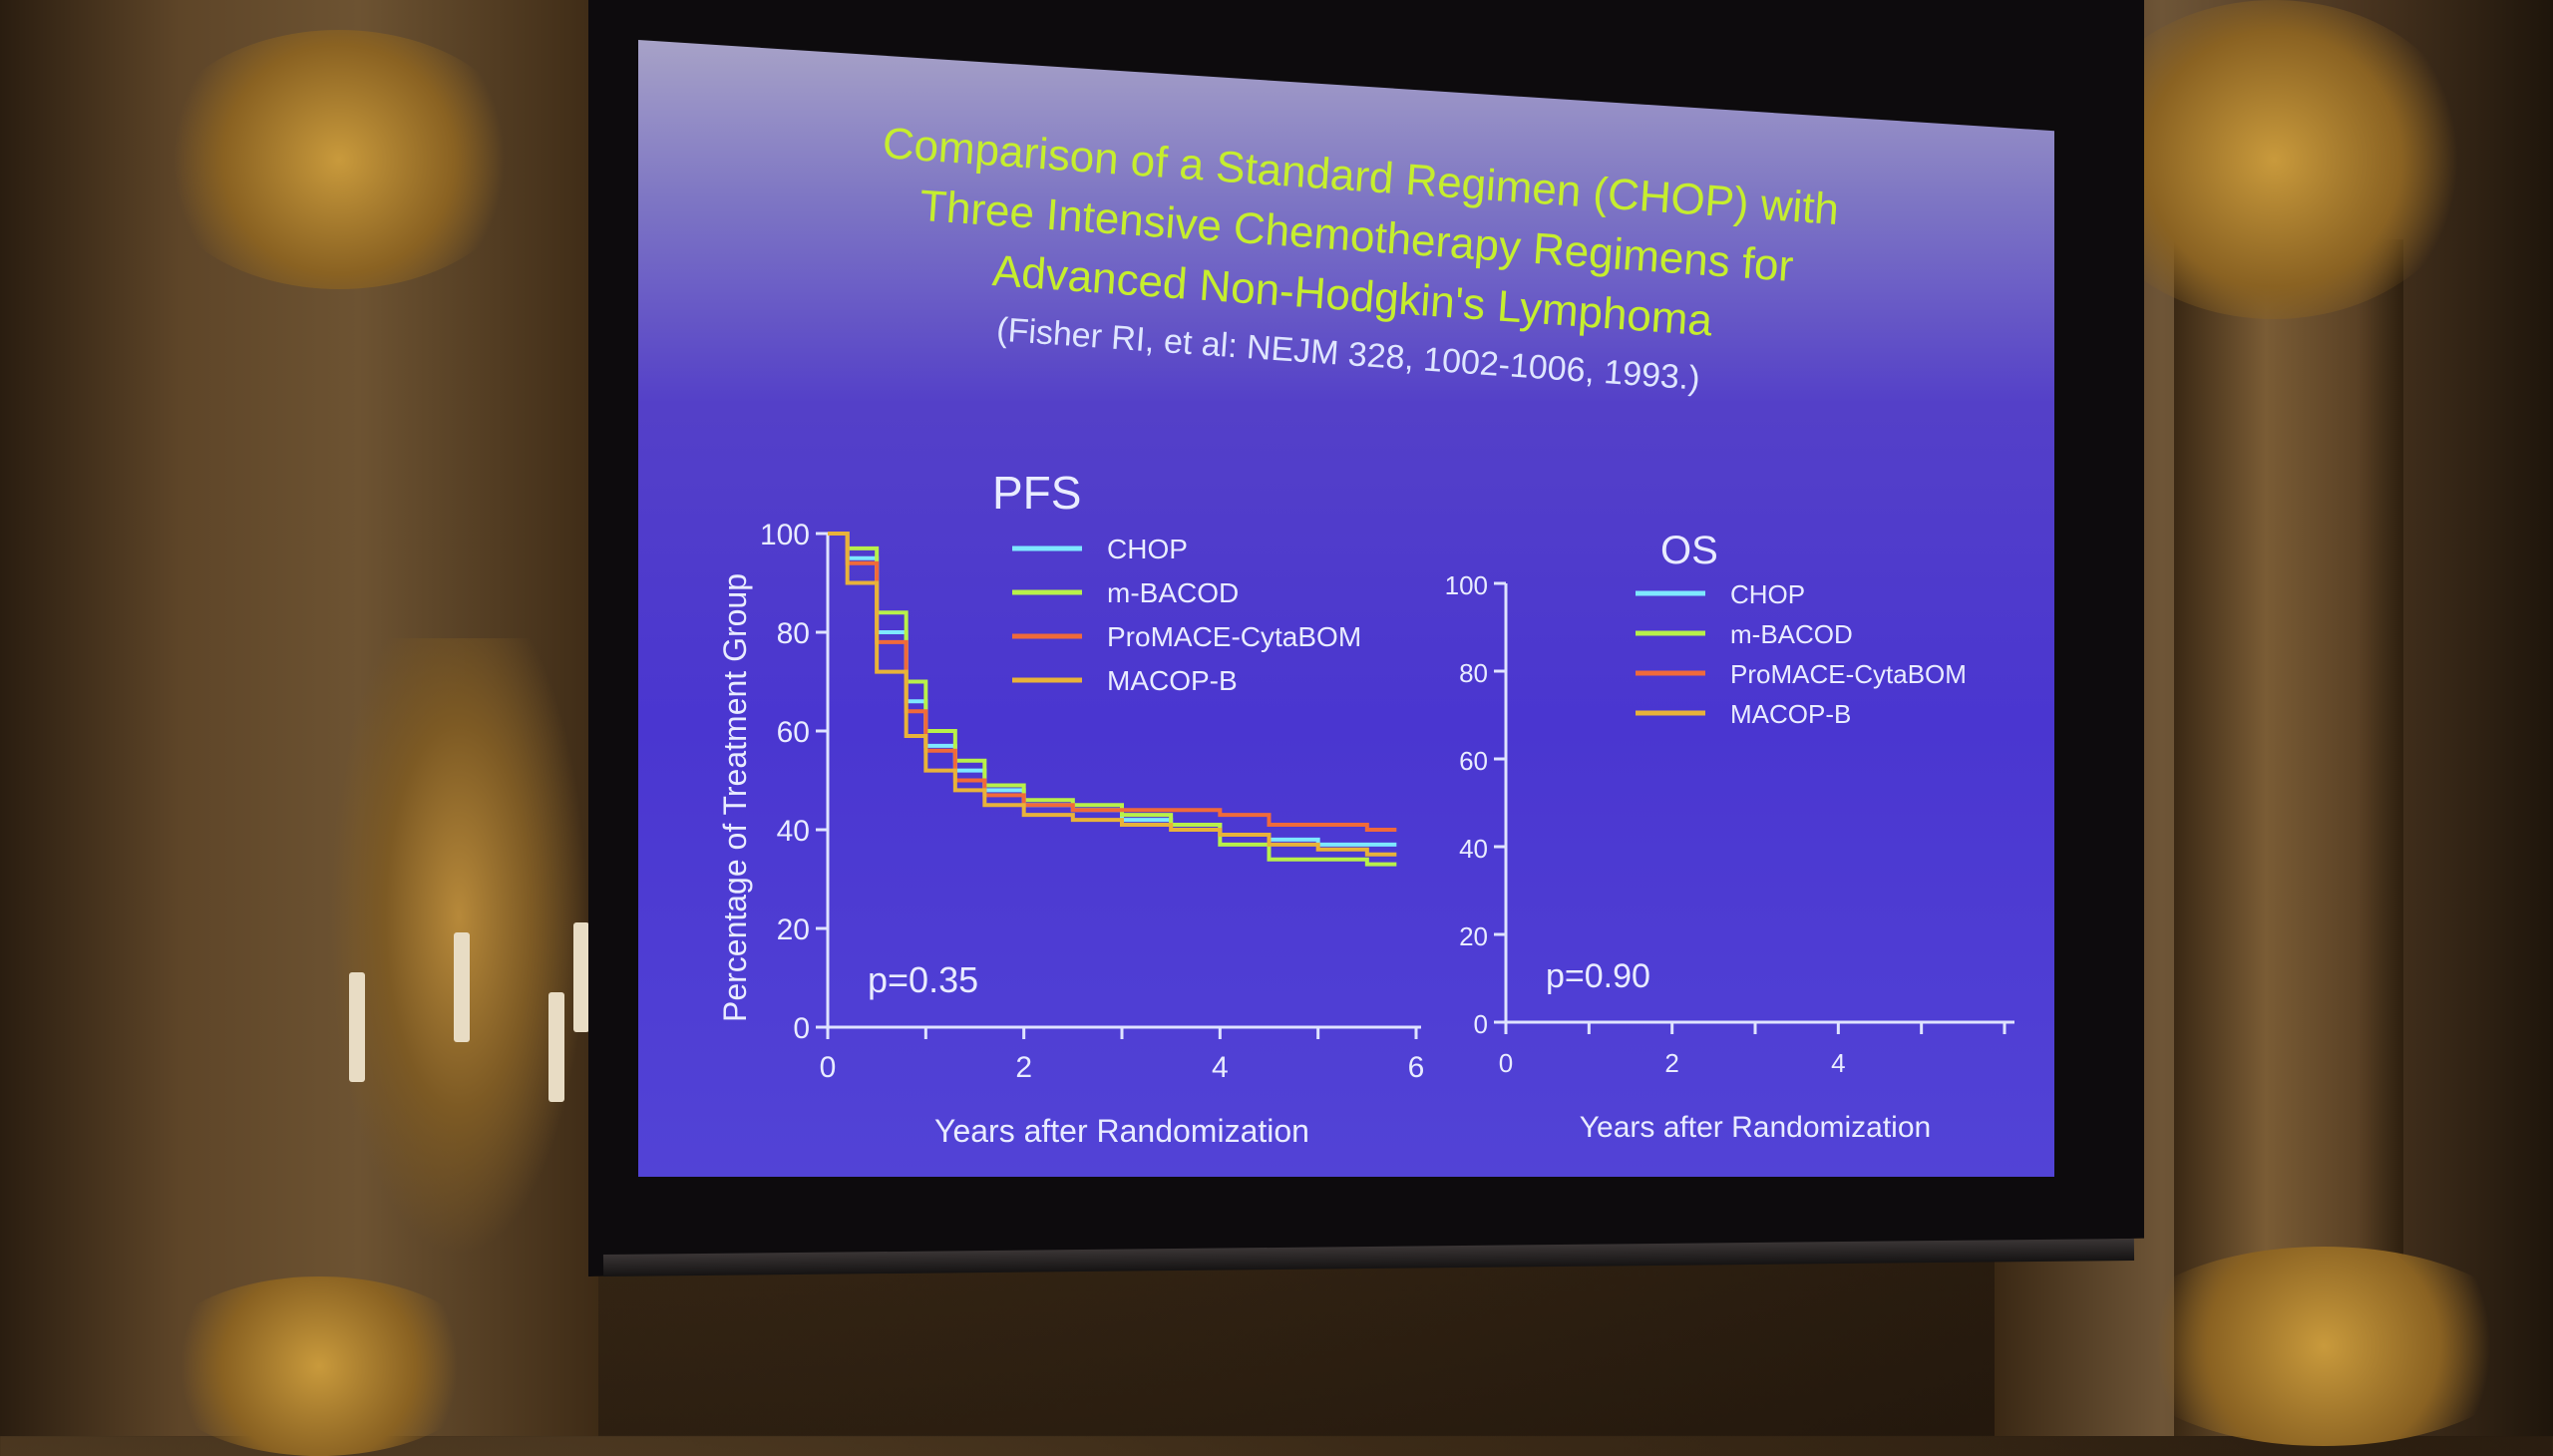 The image size is (2553, 1456). I want to click on p-value-annotation: p=0.35, so click(923, 979).